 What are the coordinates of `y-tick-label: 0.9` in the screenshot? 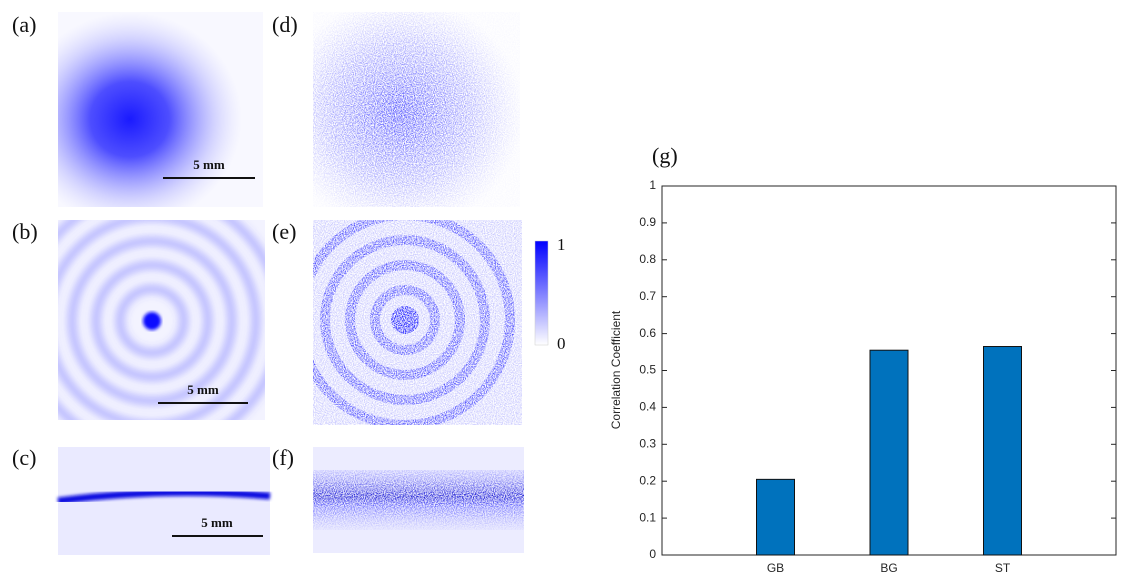 It's located at (647, 222).